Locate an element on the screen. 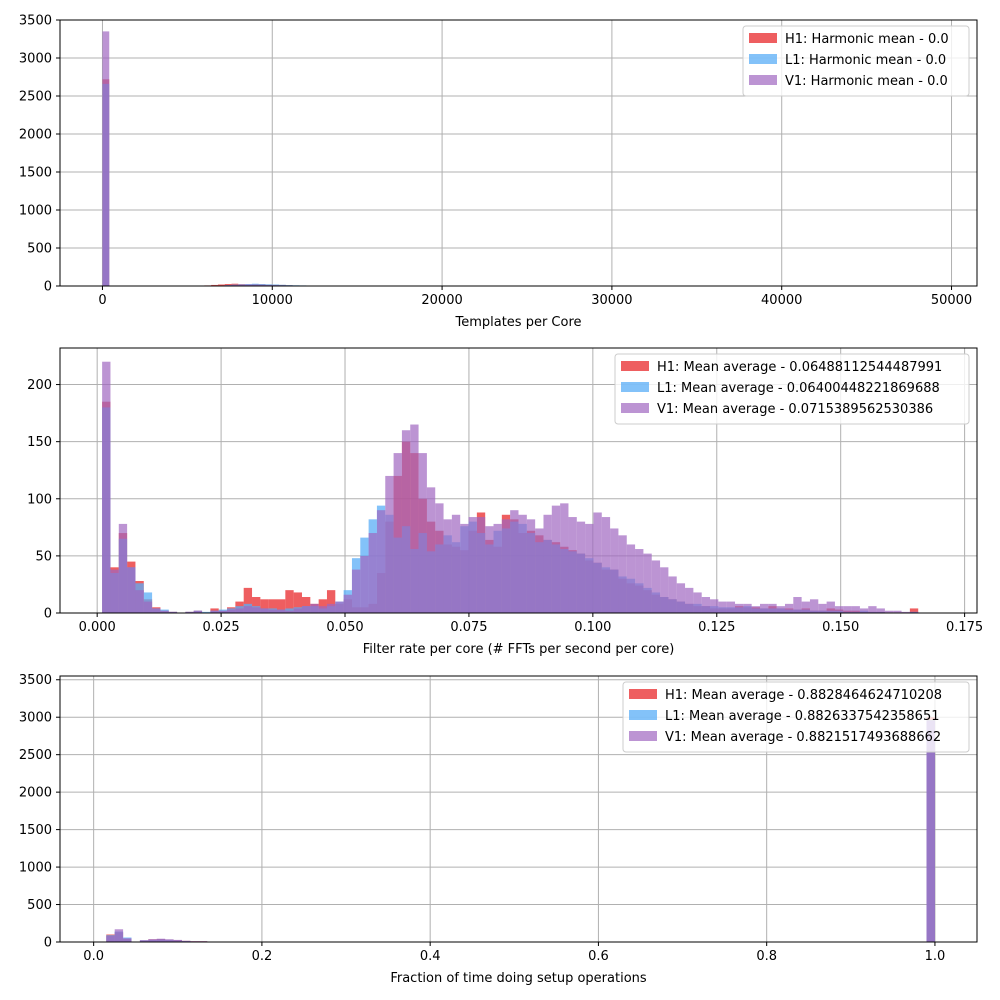 This screenshot has width=1000, height=1000. y-tick-label: 2000 is located at coordinates (35, 135).